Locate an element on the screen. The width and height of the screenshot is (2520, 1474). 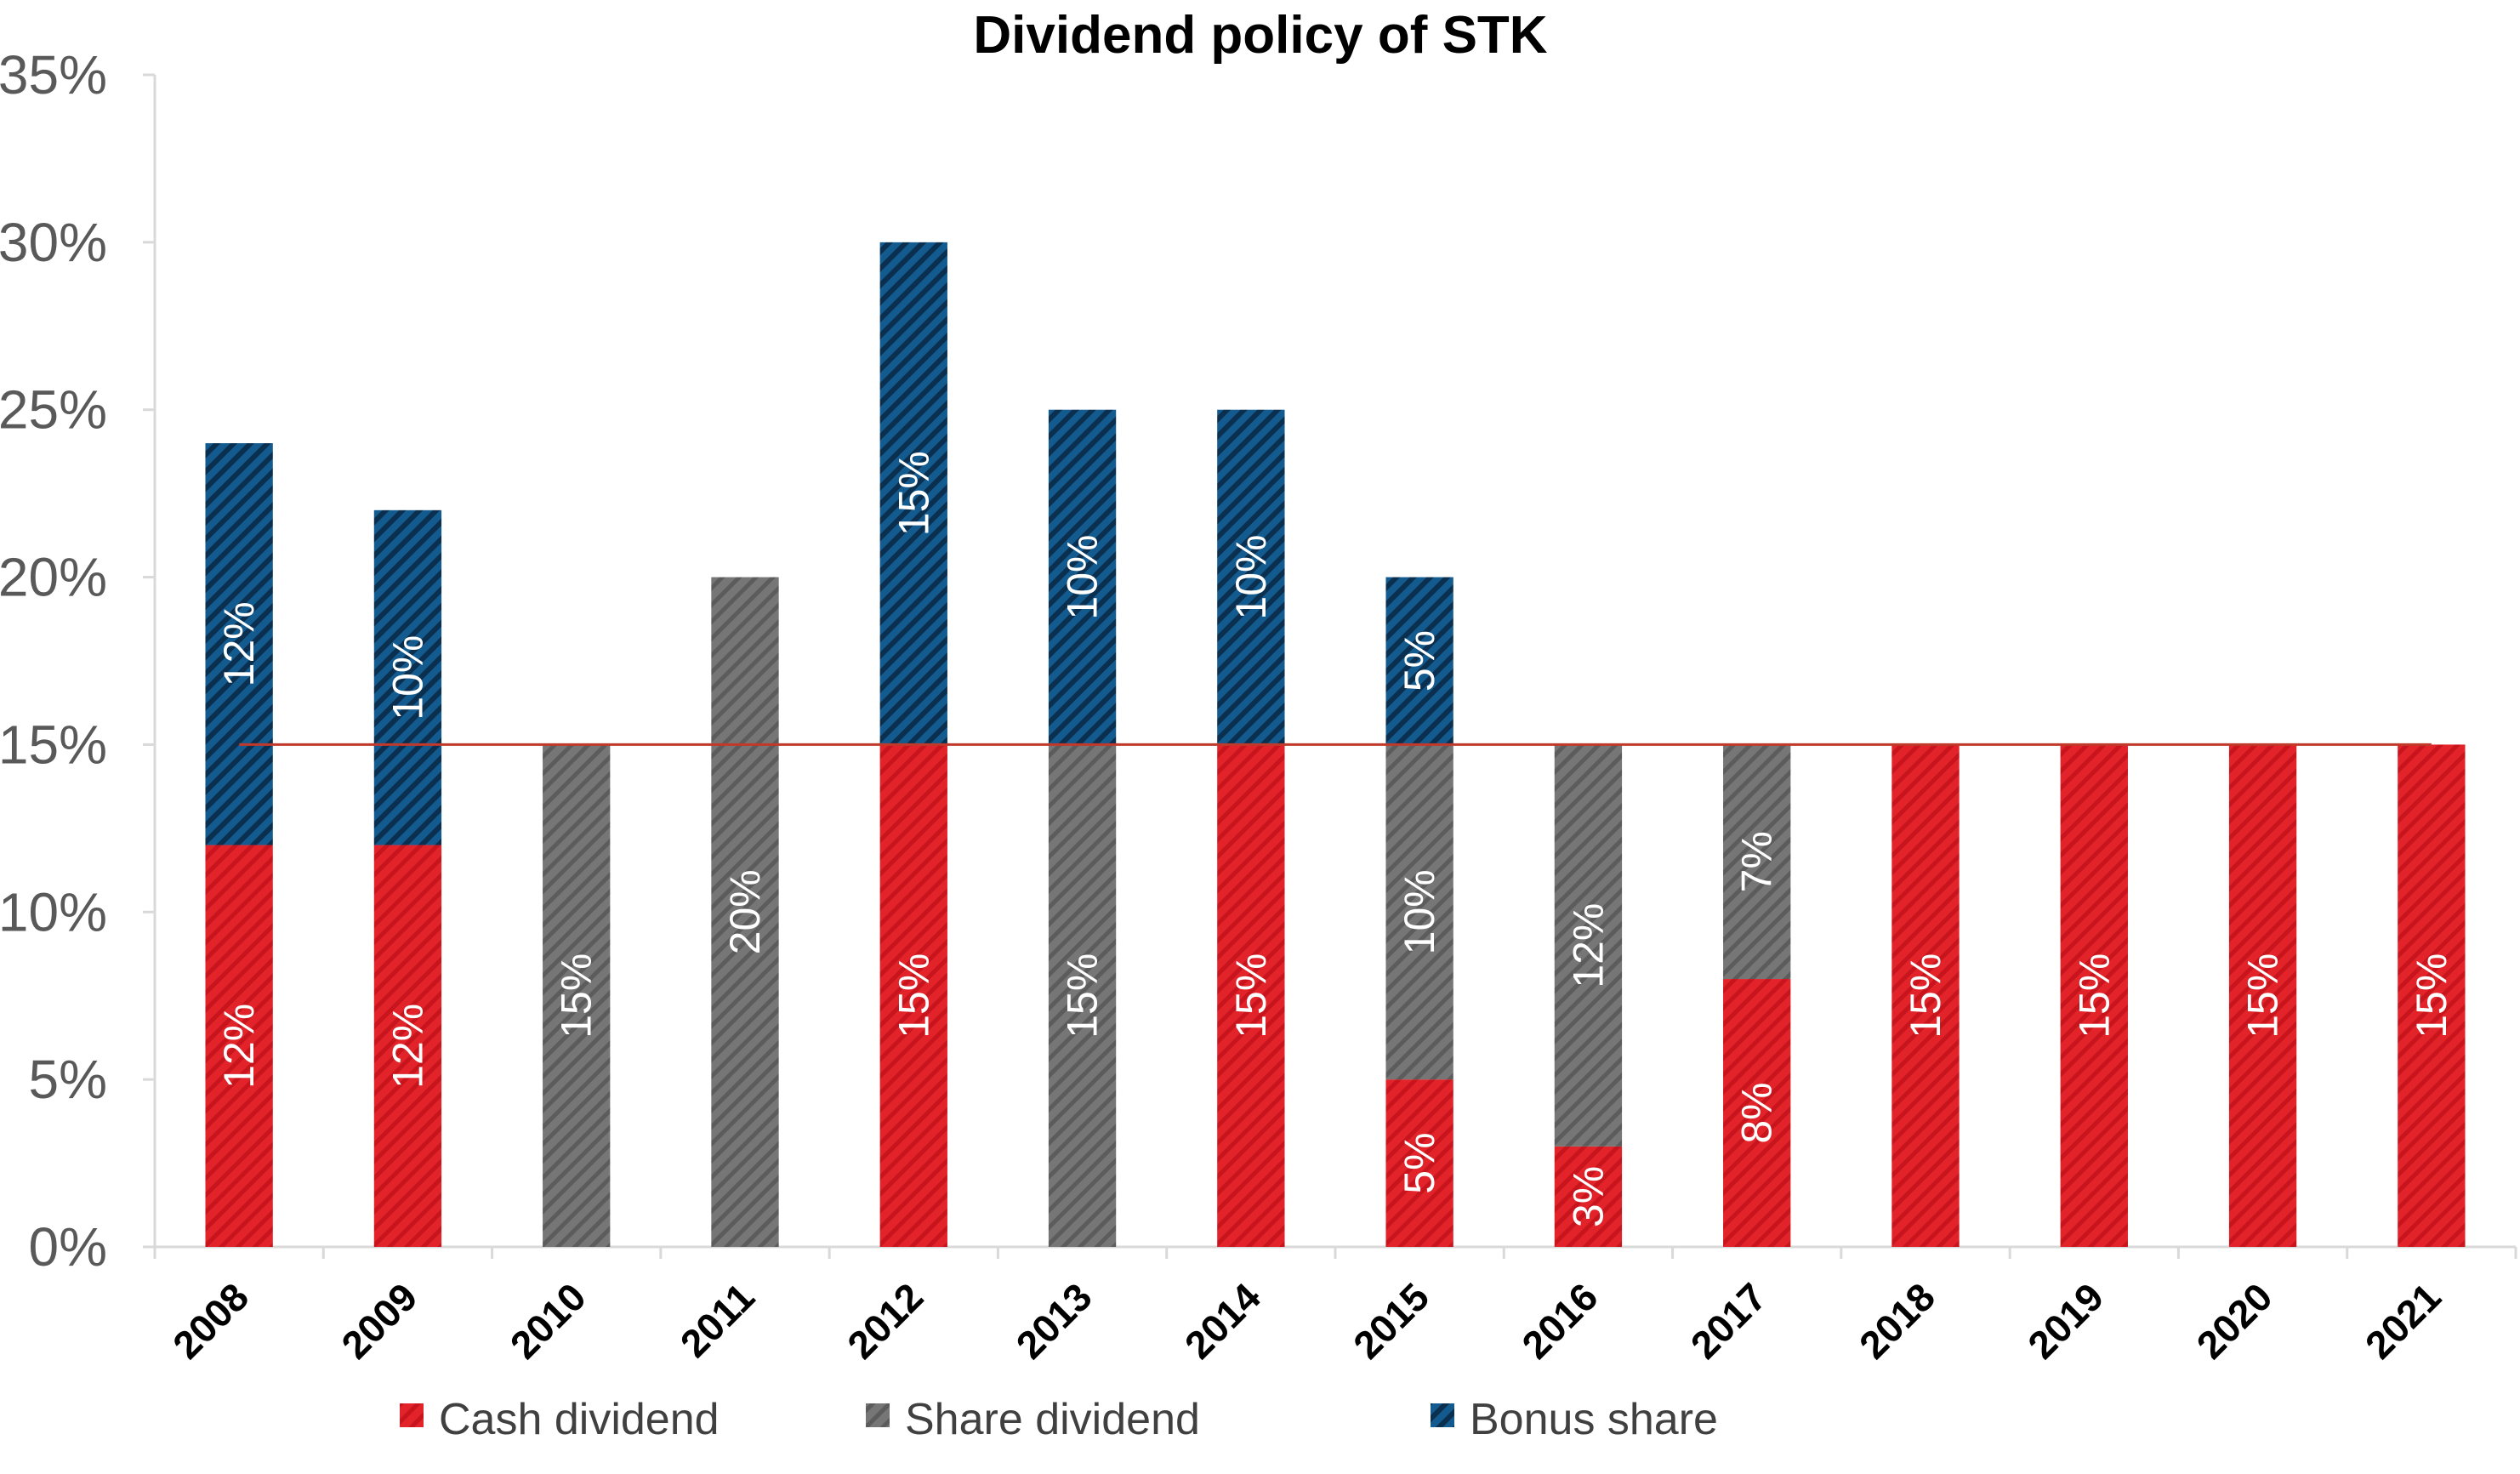
y-tick-label: 30% is located at coordinates (53, 242).